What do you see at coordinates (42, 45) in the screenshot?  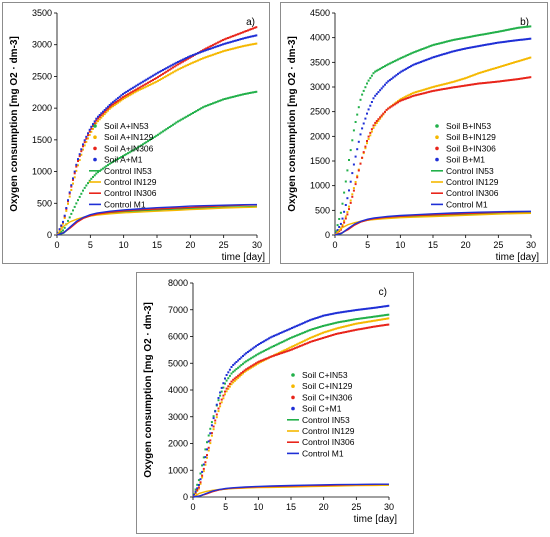 I see `y-tick-label: 3000` at bounding box center [42, 45].